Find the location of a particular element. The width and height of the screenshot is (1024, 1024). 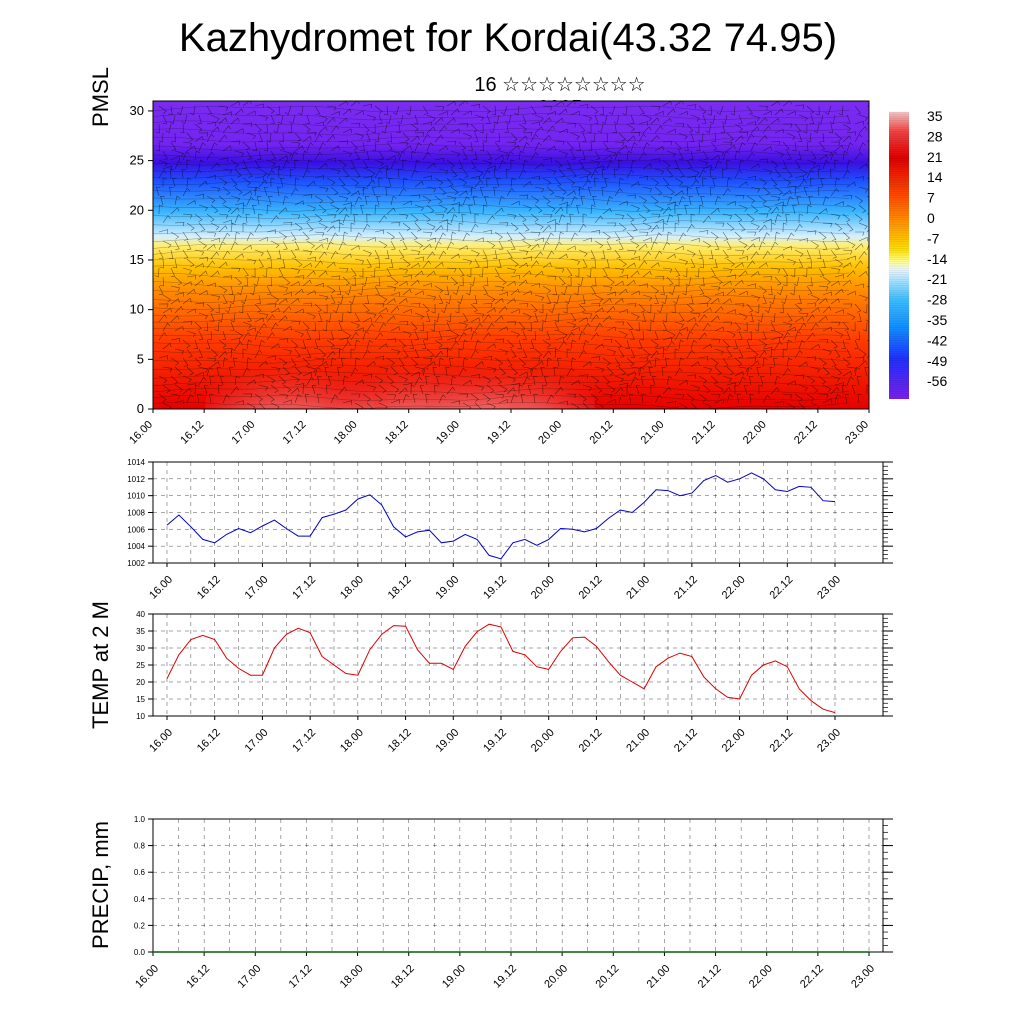

section-x-tick-label: 22.12 is located at coordinates (806, 433).